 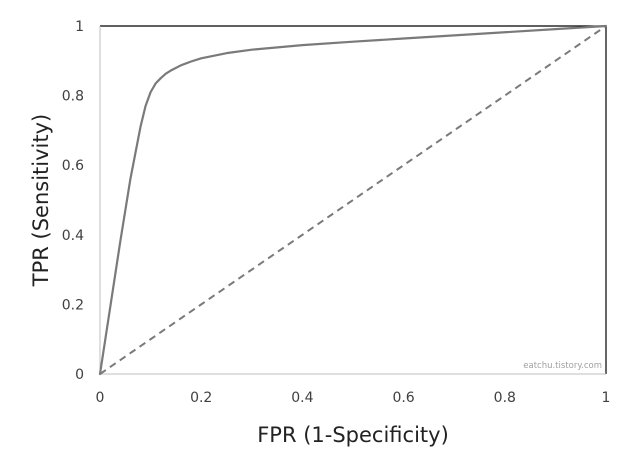 What do you see at coordinates (403, 398) in the screenshot?
I see `x-tick-label: 0.6` at bounding box center [403, 398].